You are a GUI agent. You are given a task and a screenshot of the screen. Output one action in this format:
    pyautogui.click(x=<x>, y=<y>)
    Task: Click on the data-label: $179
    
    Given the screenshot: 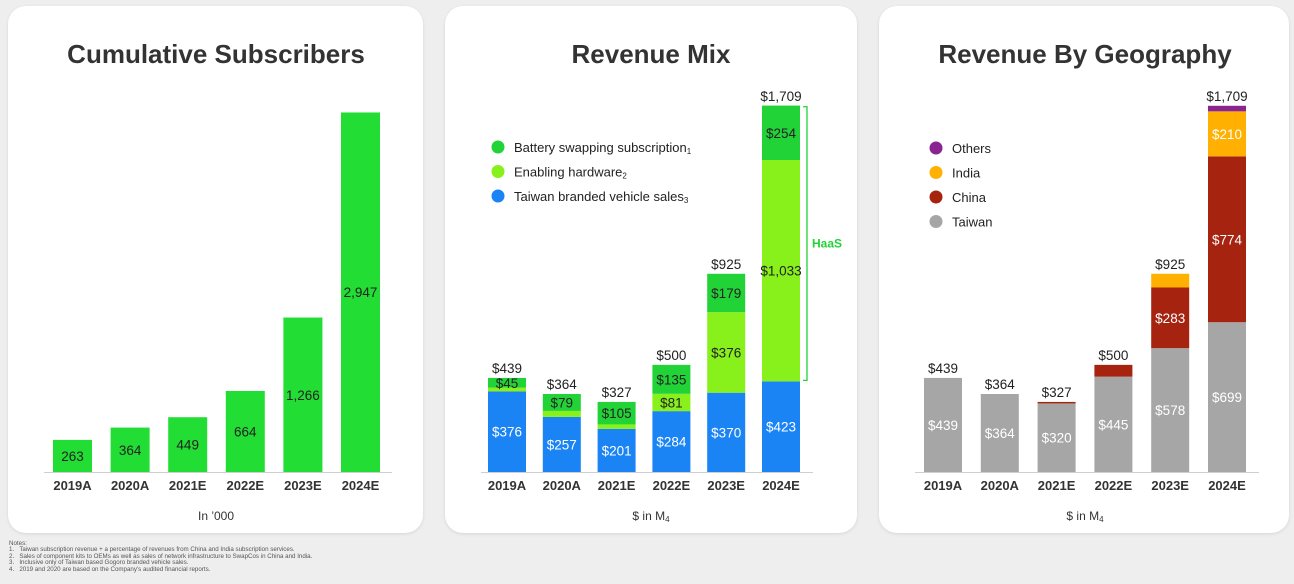 What is the action you would take?
    pyautogui.click(x=726, y=293)
    